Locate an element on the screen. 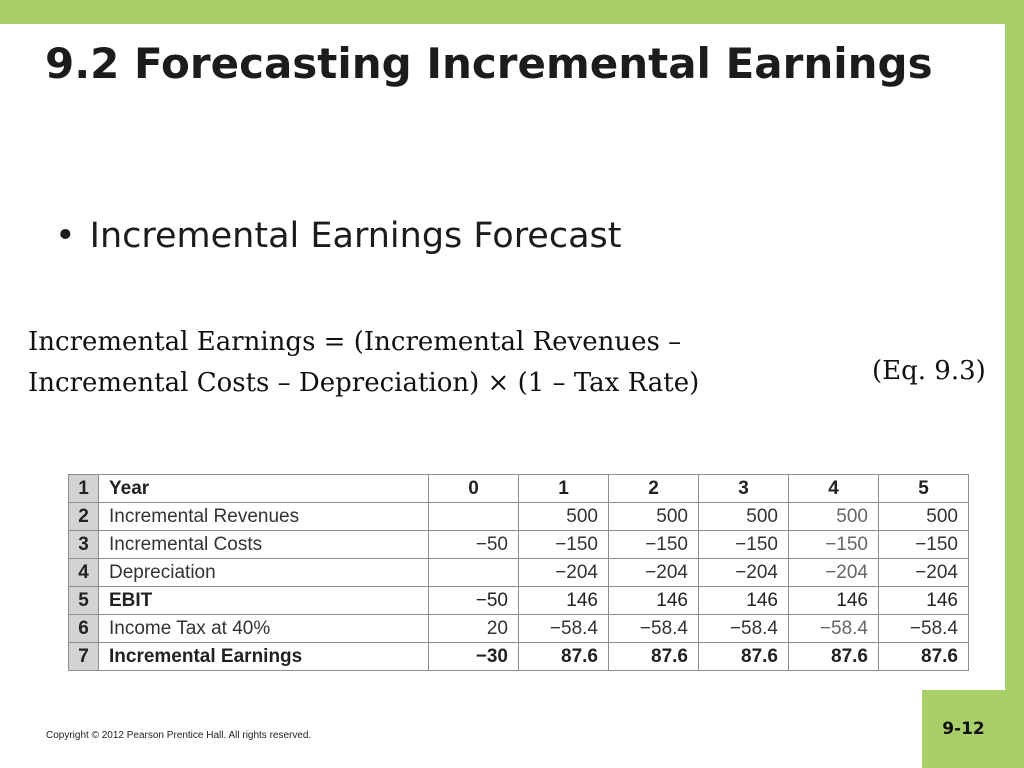 Image resolution: width=1024 pixels, height=768 pixels. year-cell: 4 is located at coordinates (833, 488).